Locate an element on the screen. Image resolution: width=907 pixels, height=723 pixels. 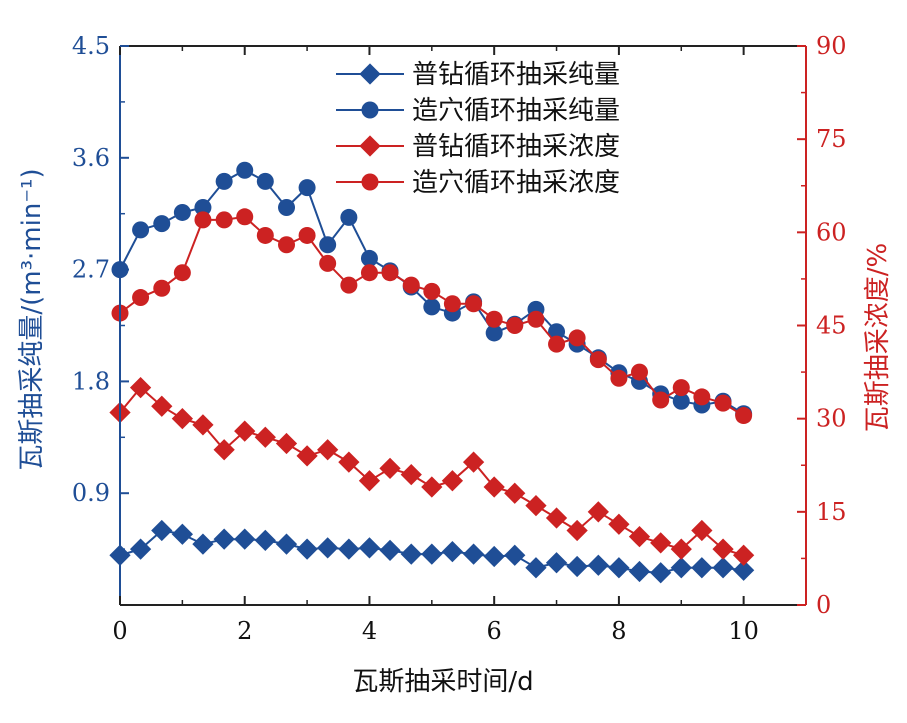
right-y-axis-title: 瓦斯抽采浓度/% is located at coordinates (878, 337).